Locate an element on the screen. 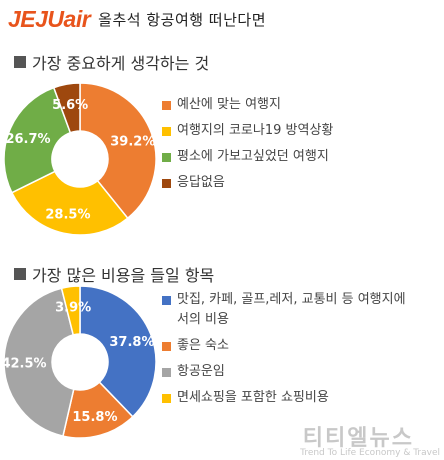  chart2-data-label: 3.9% is located at coordinates (73, 307).